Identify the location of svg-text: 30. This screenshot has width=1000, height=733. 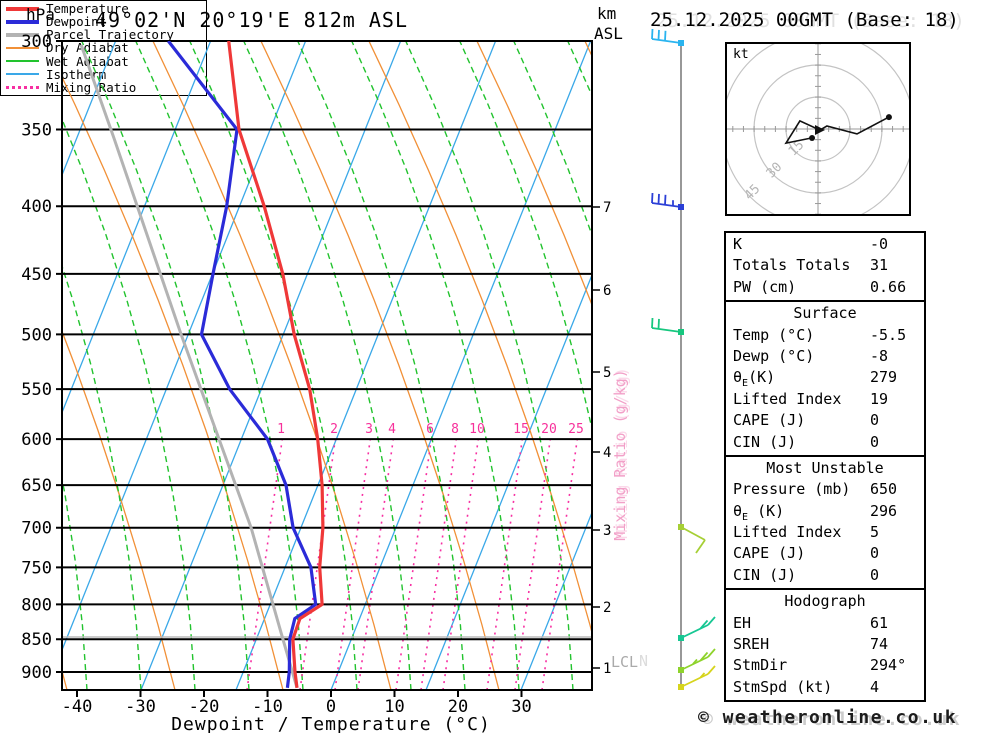
(775, 171).